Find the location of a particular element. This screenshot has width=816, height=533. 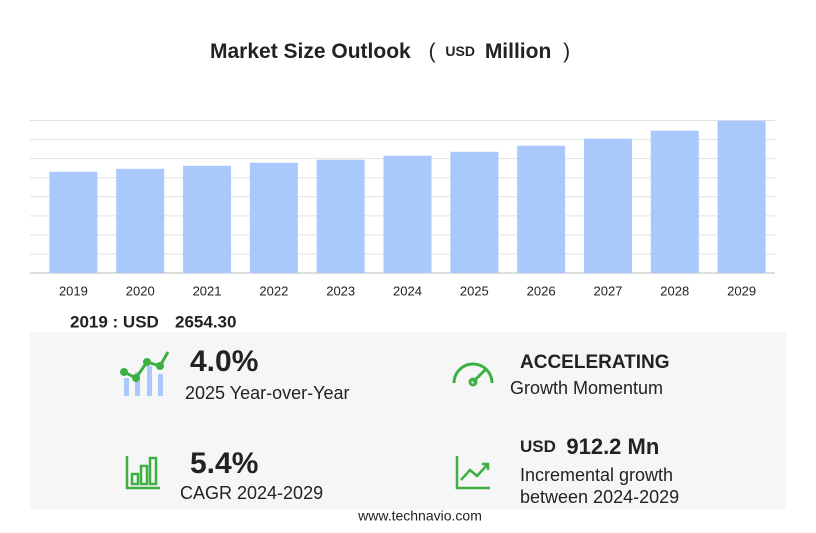

footer: www.technavio.com is located at coordinates (419, 516).